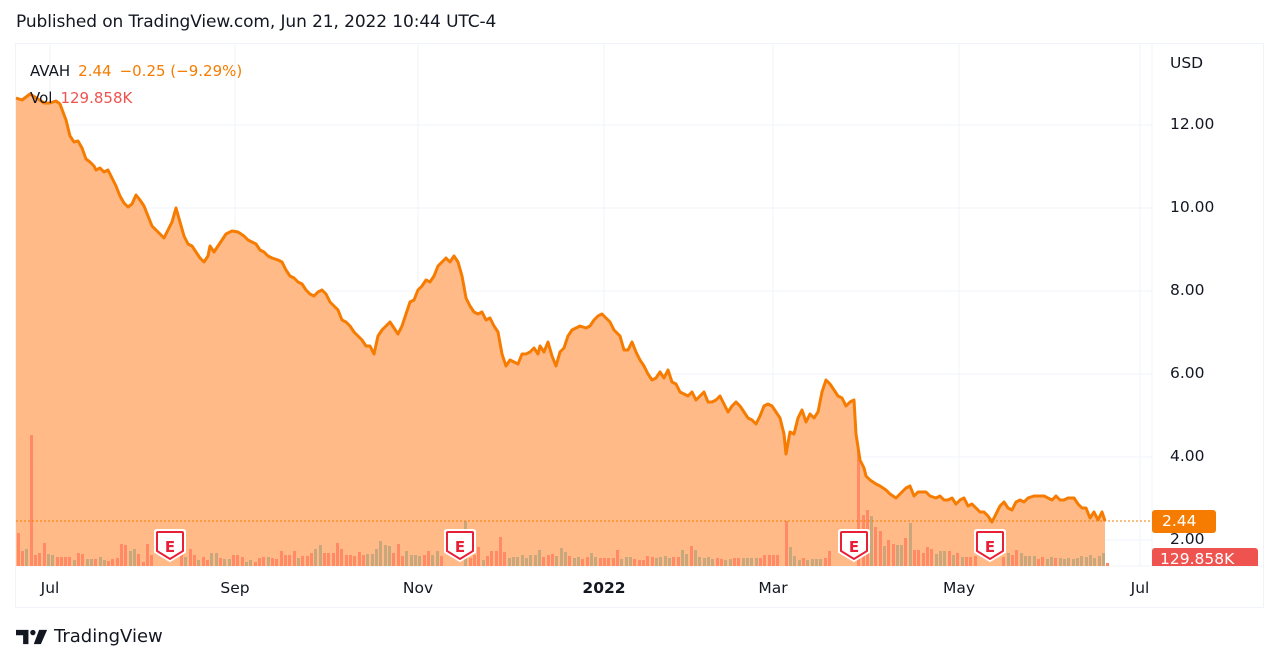 The image size is (1280, 665). Describe the element at coordinates (604, 588) in the screenshot. I see `x-tick-year: 2022` at that location.